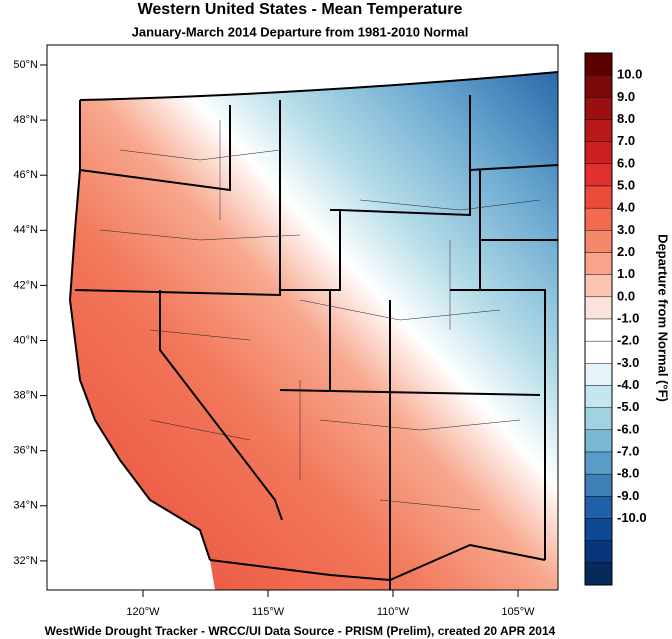  Describe the element at coordinates (268, 612) in the screenshot. I see `lon-label: 115°W` at that location.